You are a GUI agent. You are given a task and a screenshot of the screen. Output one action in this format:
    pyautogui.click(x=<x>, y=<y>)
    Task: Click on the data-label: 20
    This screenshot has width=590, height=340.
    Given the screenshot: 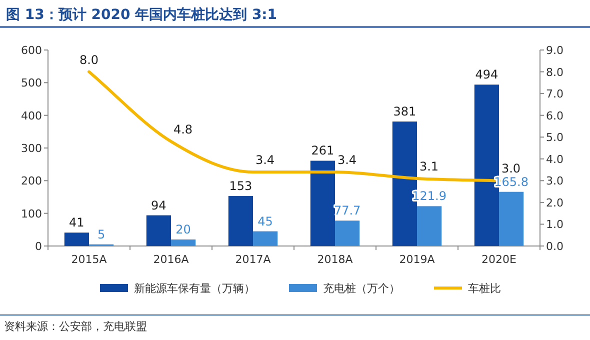 What is the action you would take?
    pyautogui.click(x=183, y=229)
    